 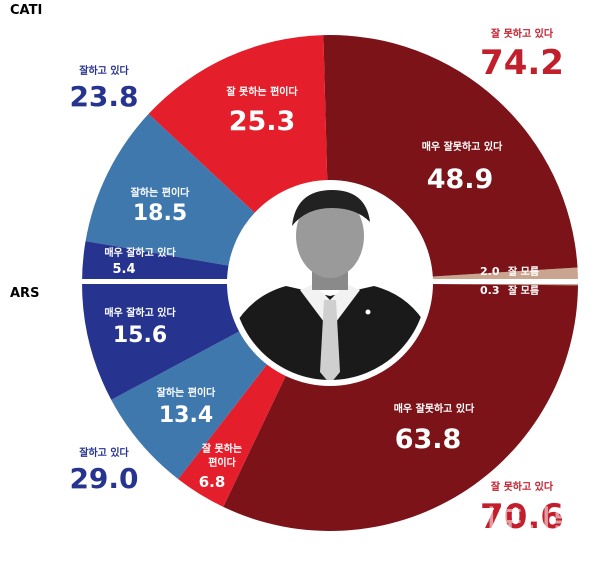 I want to click on cati-very-good-label: 매우 잘하고 있다 5.4, so click(x=140, y=261).